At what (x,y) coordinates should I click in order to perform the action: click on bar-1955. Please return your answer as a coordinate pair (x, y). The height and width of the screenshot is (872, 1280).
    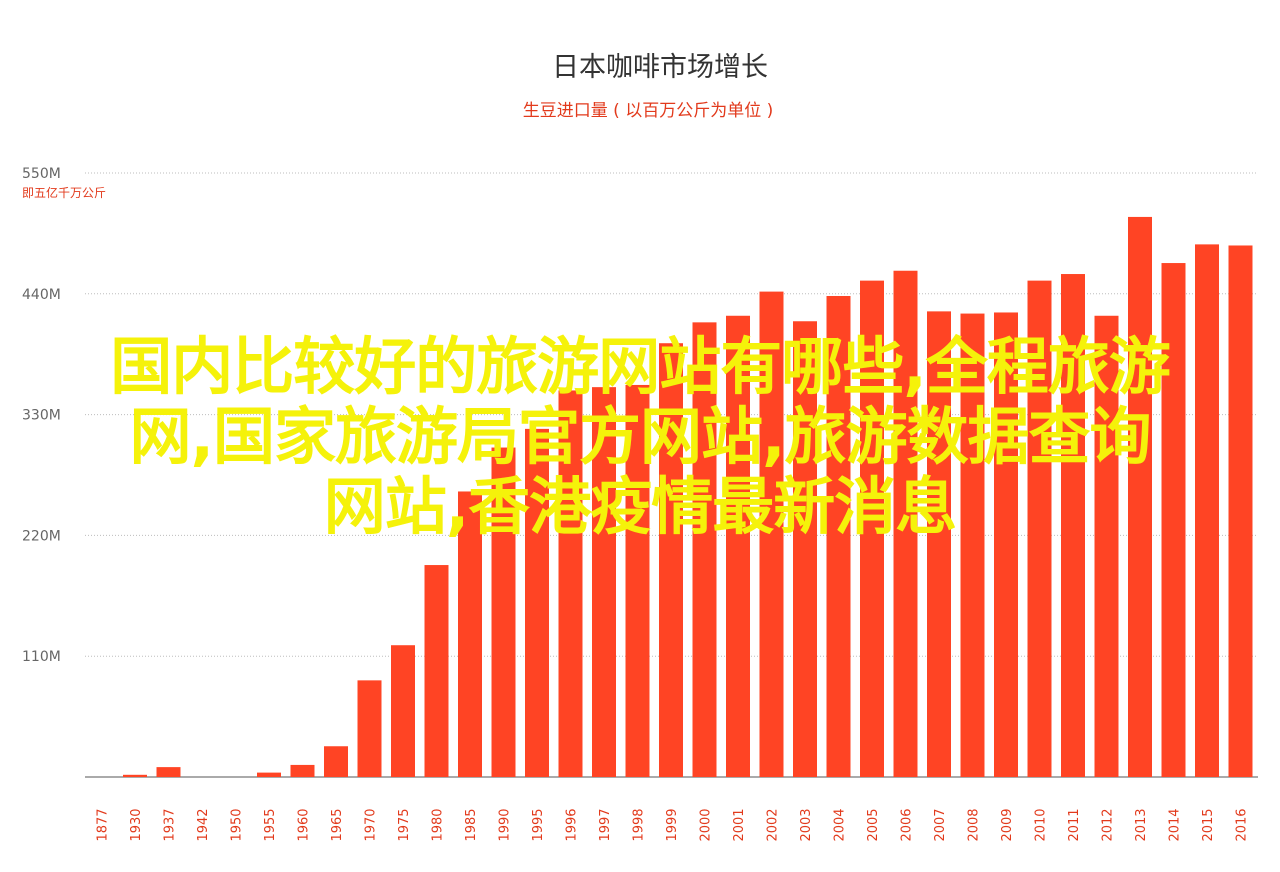
    Looking at the image, I should click on (269, 774).